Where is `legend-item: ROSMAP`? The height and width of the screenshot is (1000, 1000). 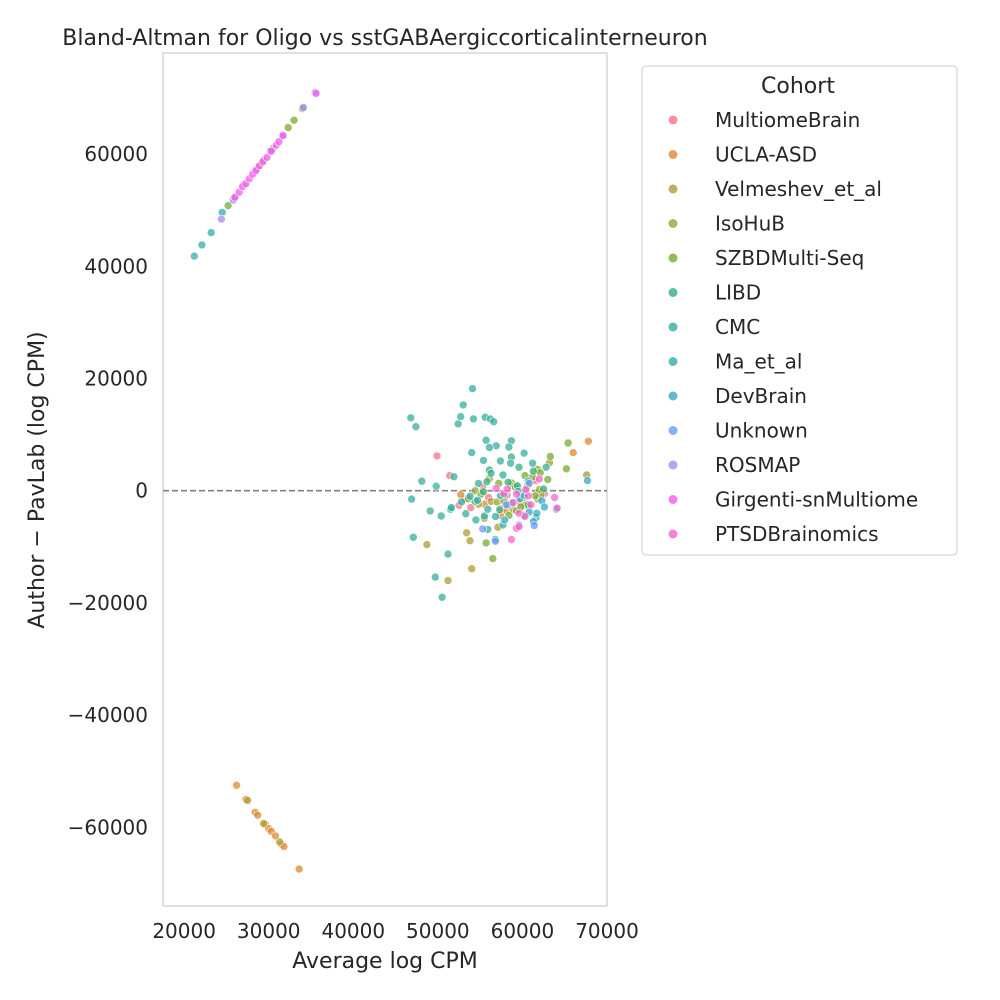
legend-item: ROSMAP is located at coordinates (734, 465).